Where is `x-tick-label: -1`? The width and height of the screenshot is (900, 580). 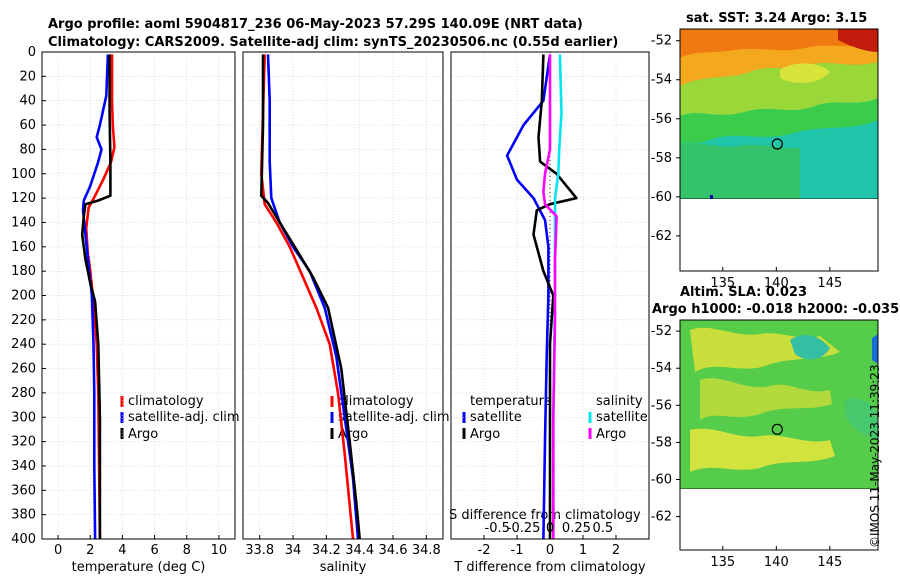
x-tick-label: -1 is located at coordinates (517, 550).